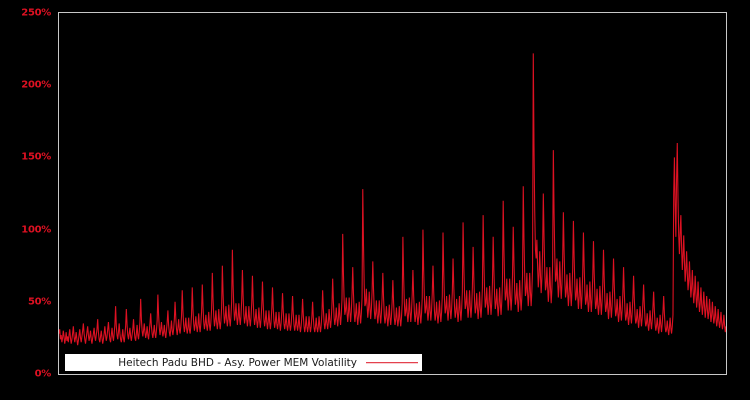 The height and width of the screenshot is (400, 750). What do you see at coordinates (39, 302) in the screenshot?
I see `y-tick-label-50: 50%` at bounding box center [39, 302].